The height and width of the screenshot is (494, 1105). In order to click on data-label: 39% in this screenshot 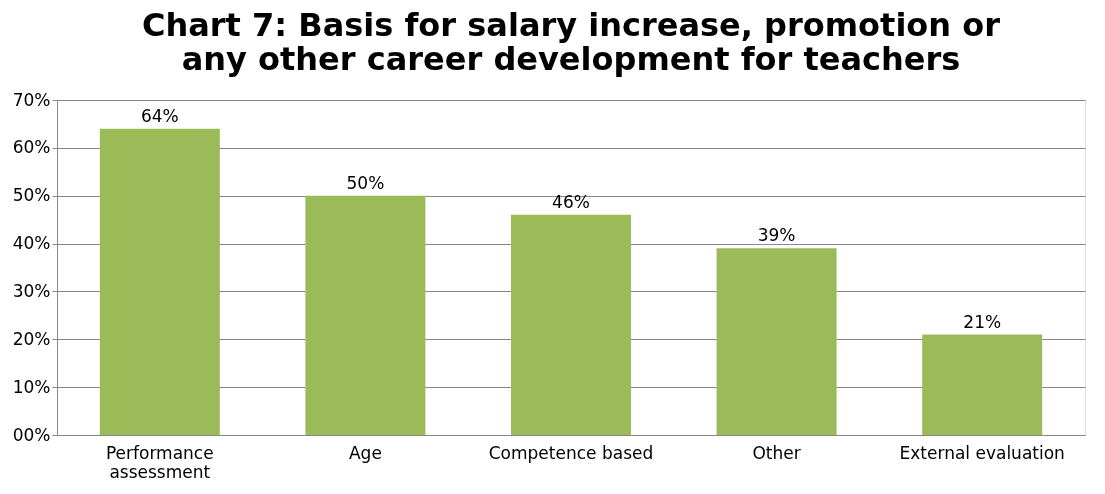, I will do `click(776, 235)`.